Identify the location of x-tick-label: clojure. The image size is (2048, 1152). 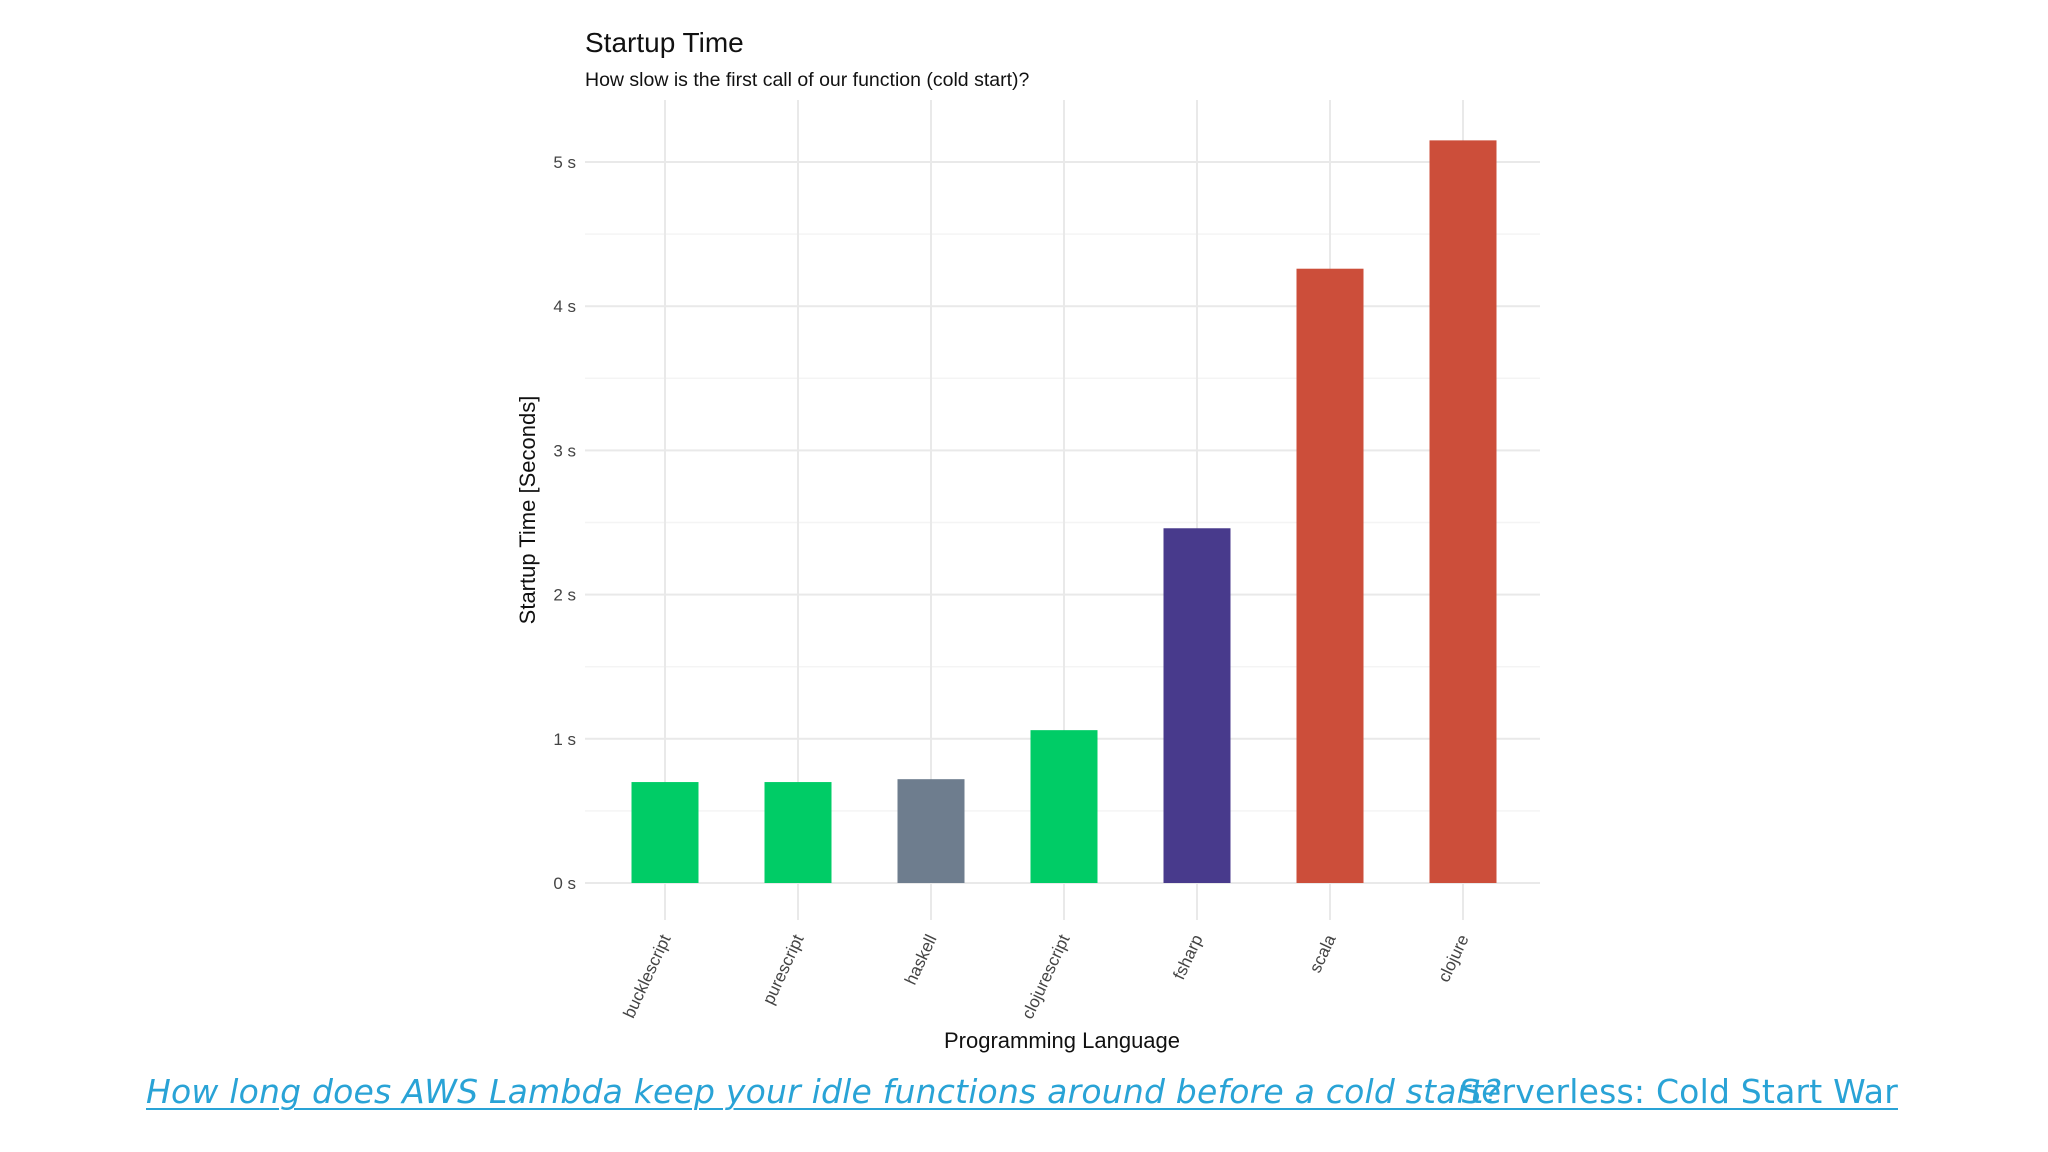
(1453, 958).